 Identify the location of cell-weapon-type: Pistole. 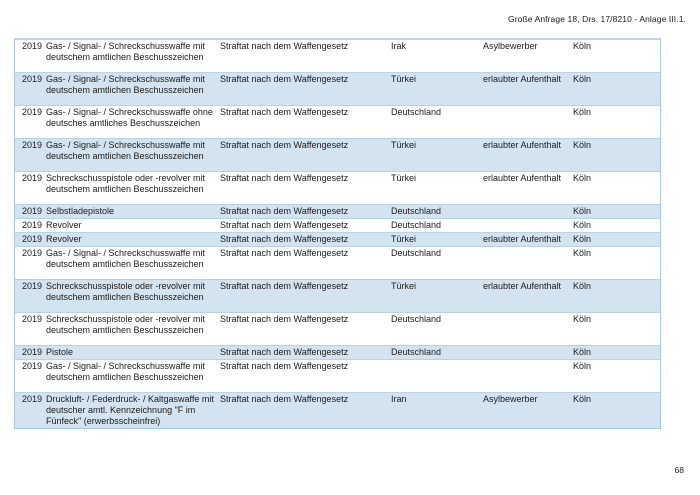
(60, 352).